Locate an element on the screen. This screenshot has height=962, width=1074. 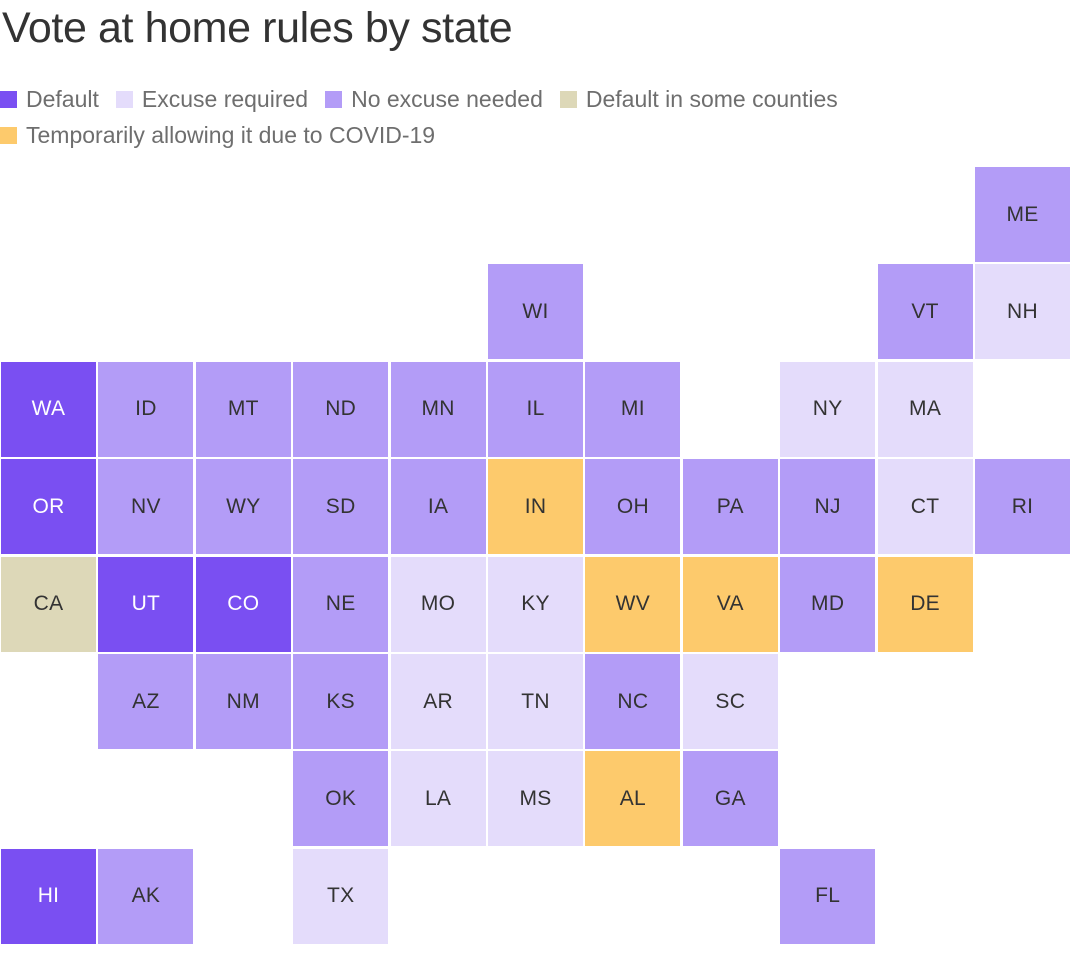
state-label: IL is located at coordinates (535, 409).